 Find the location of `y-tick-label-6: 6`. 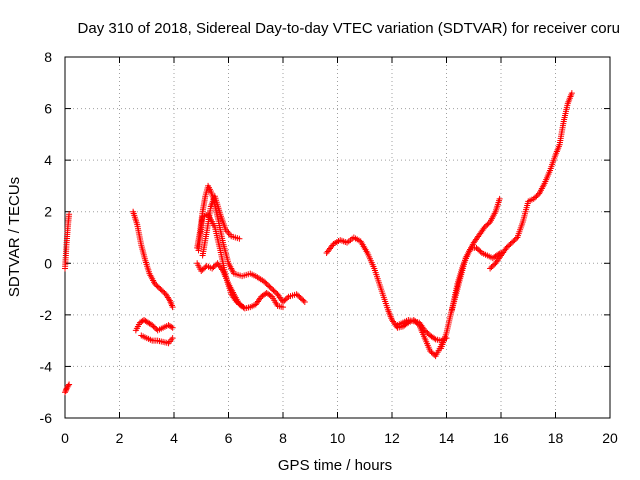

y-tick-label-6: 6 is located at coordinates (48, 109).